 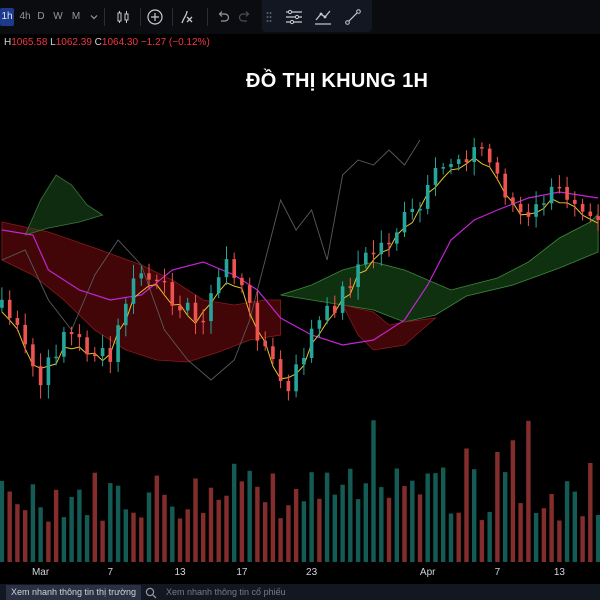 What do you see at coordinates (294, 17) in the screenshot?
I see `settings-icon` at bounding box center [294, 17].